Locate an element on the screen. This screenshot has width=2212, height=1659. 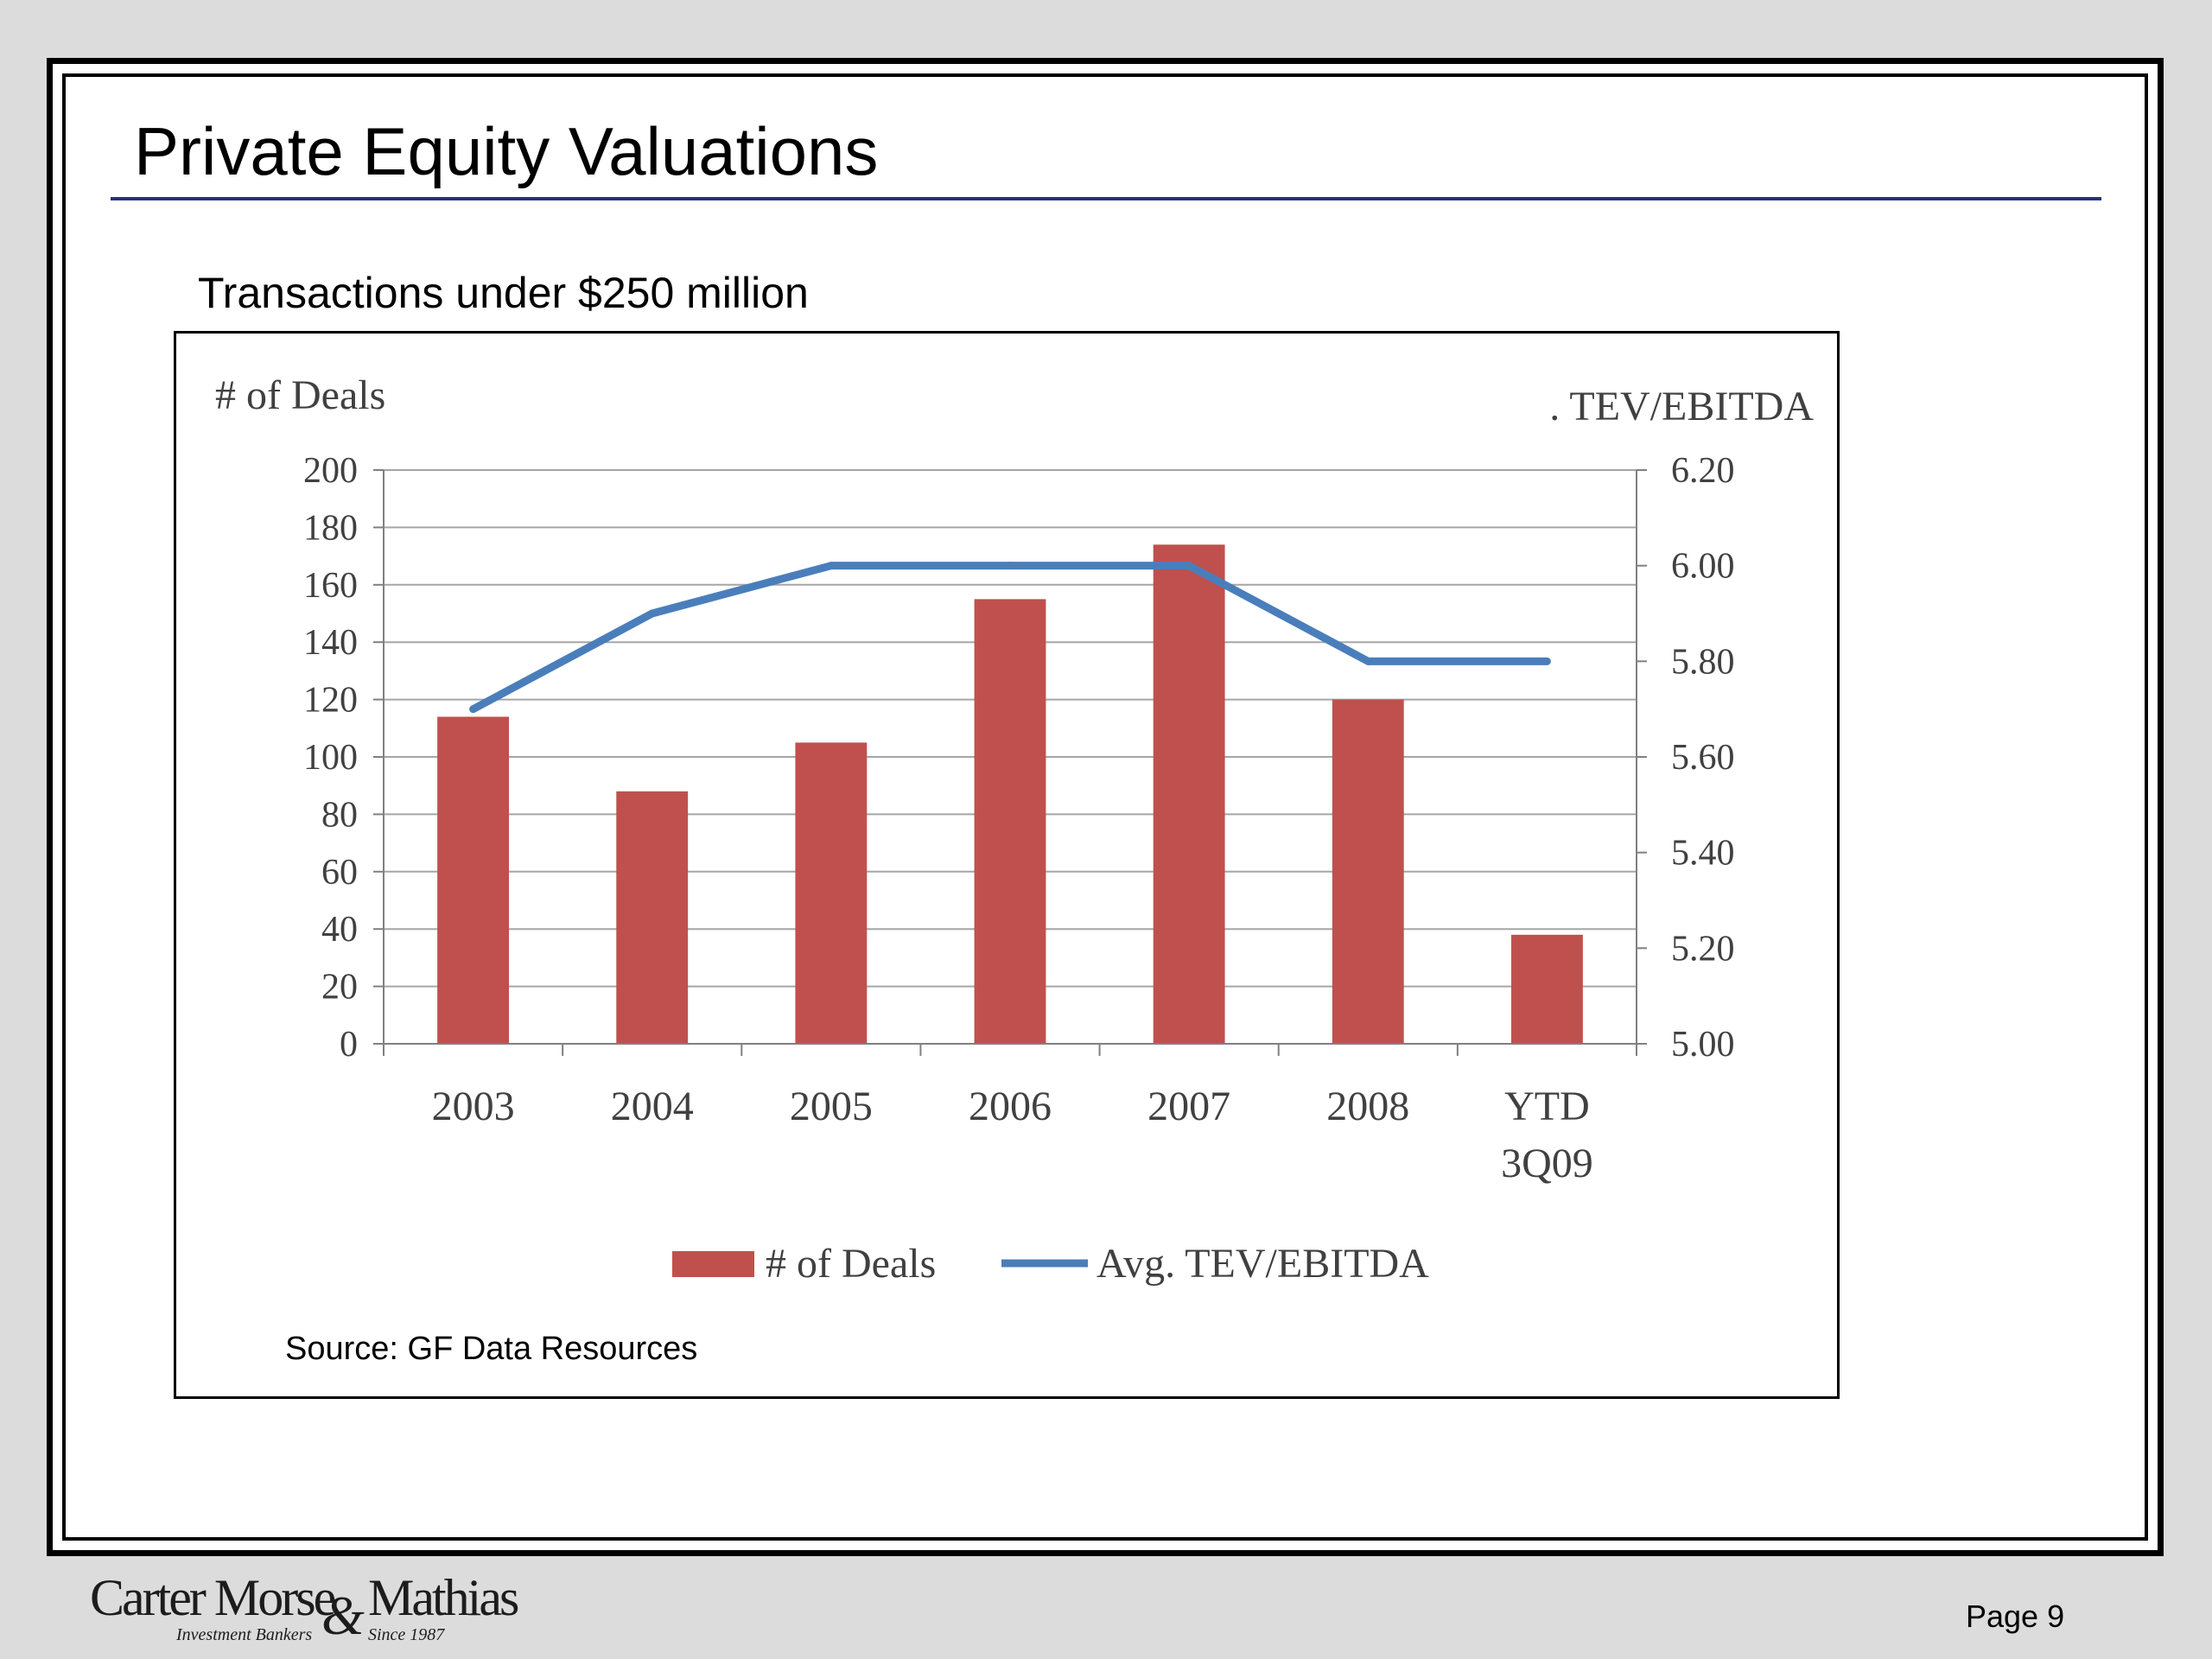
x-tick-label: YTD is located at coordinates (1547, 1106).